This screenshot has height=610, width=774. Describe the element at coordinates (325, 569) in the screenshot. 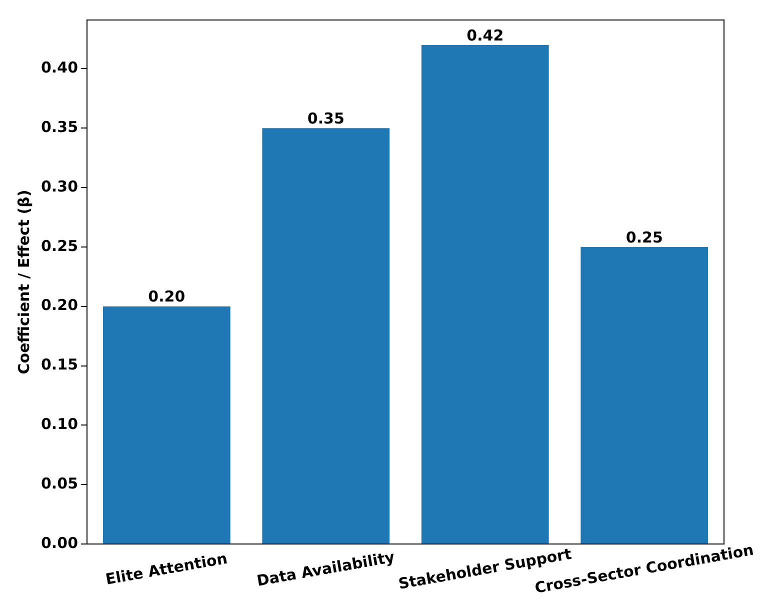

I see `x-tick-label: Data Availability` at that location.